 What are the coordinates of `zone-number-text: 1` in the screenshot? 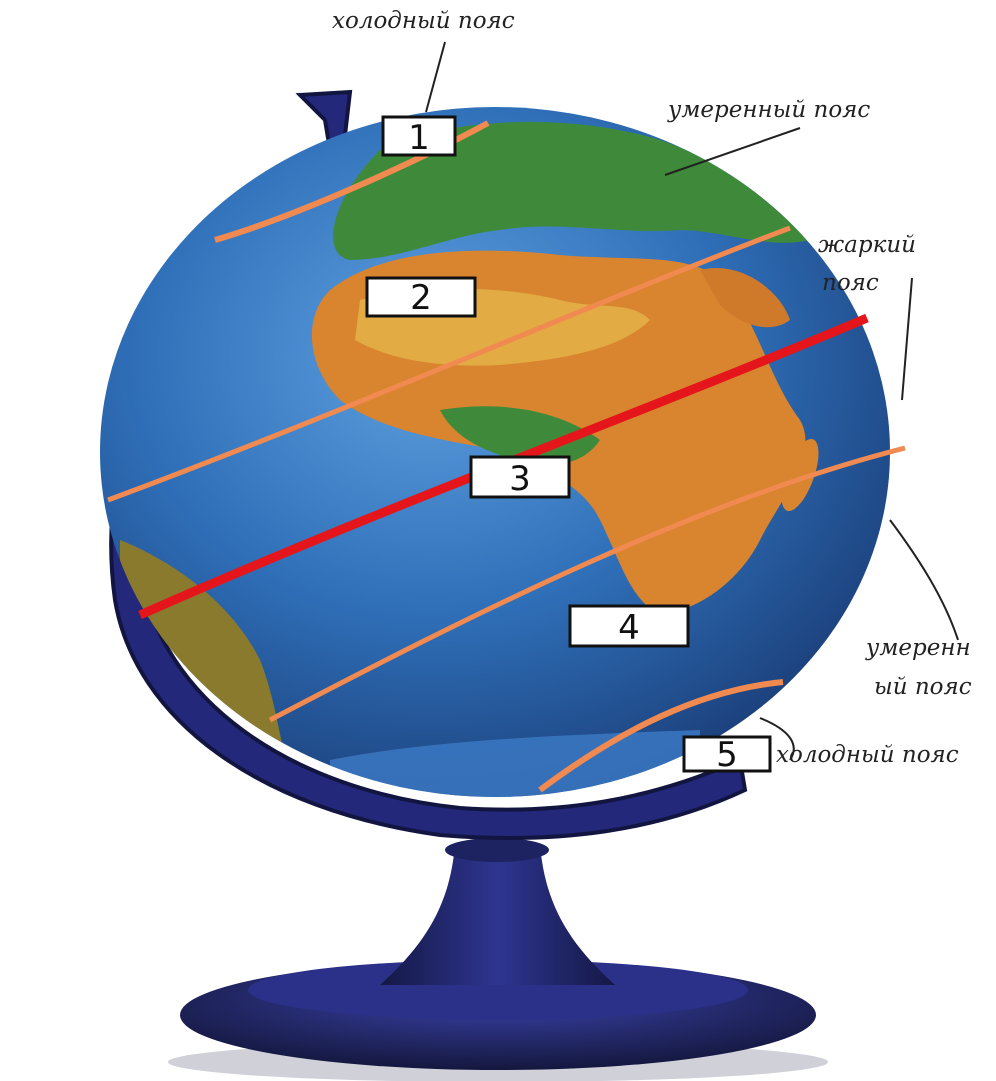 It's located at (419, 138).